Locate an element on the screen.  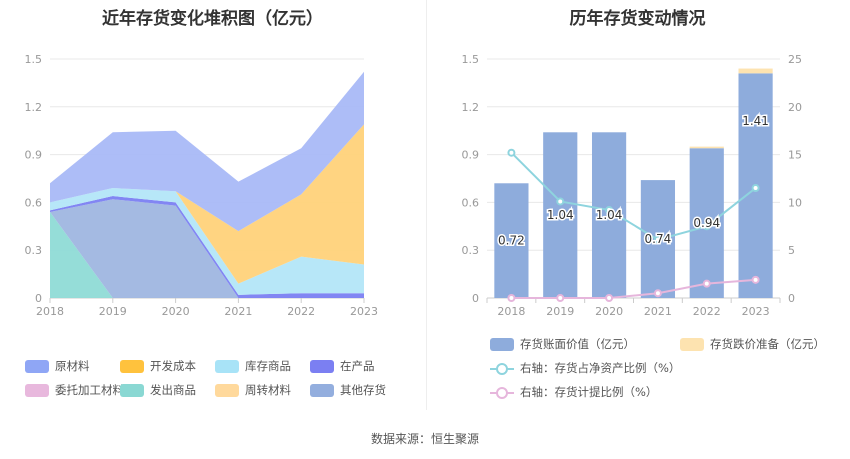
legend-label: 在产品 is located at coordinates (357, 366).